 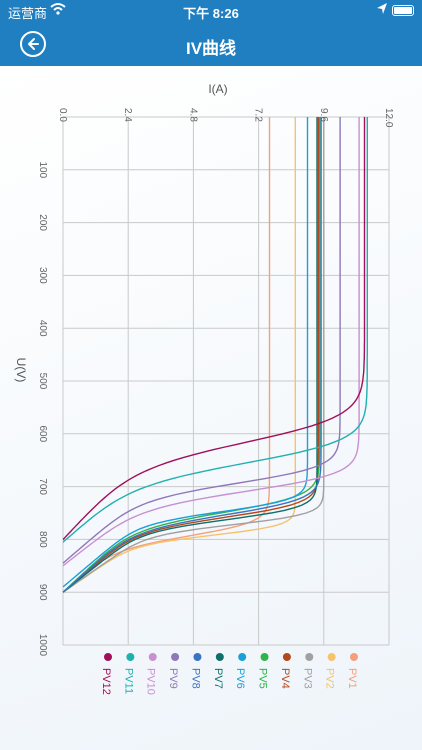 I want to click on y-tick-label: 900, so click(x=42, y=592).